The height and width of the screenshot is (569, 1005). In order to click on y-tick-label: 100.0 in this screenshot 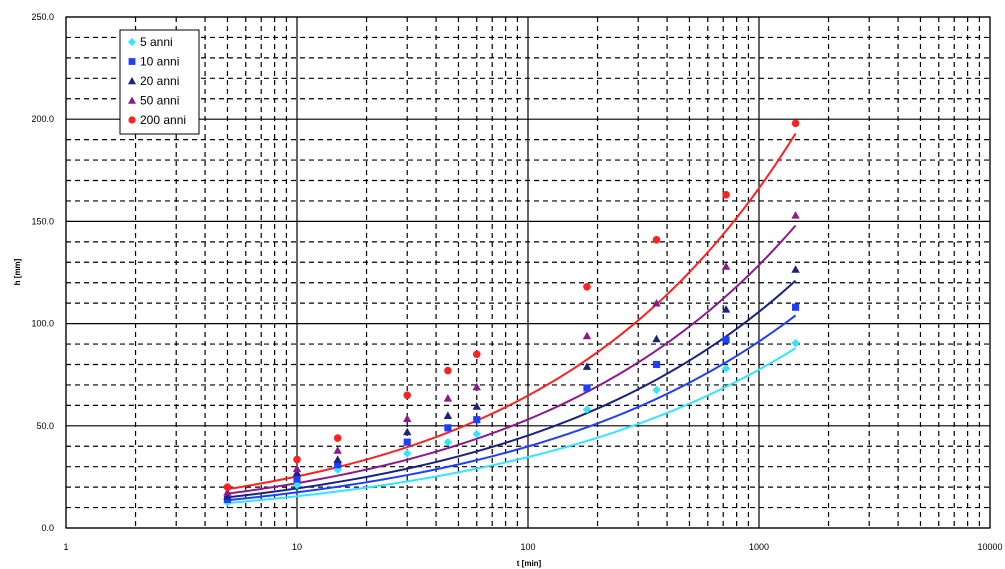, I will do `click(42, 324)`.